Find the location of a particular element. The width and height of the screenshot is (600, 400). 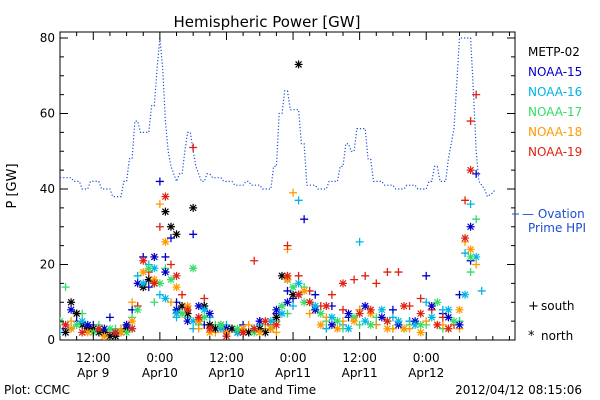

y-tick-label: 80 is located at coordinates (47, 38).